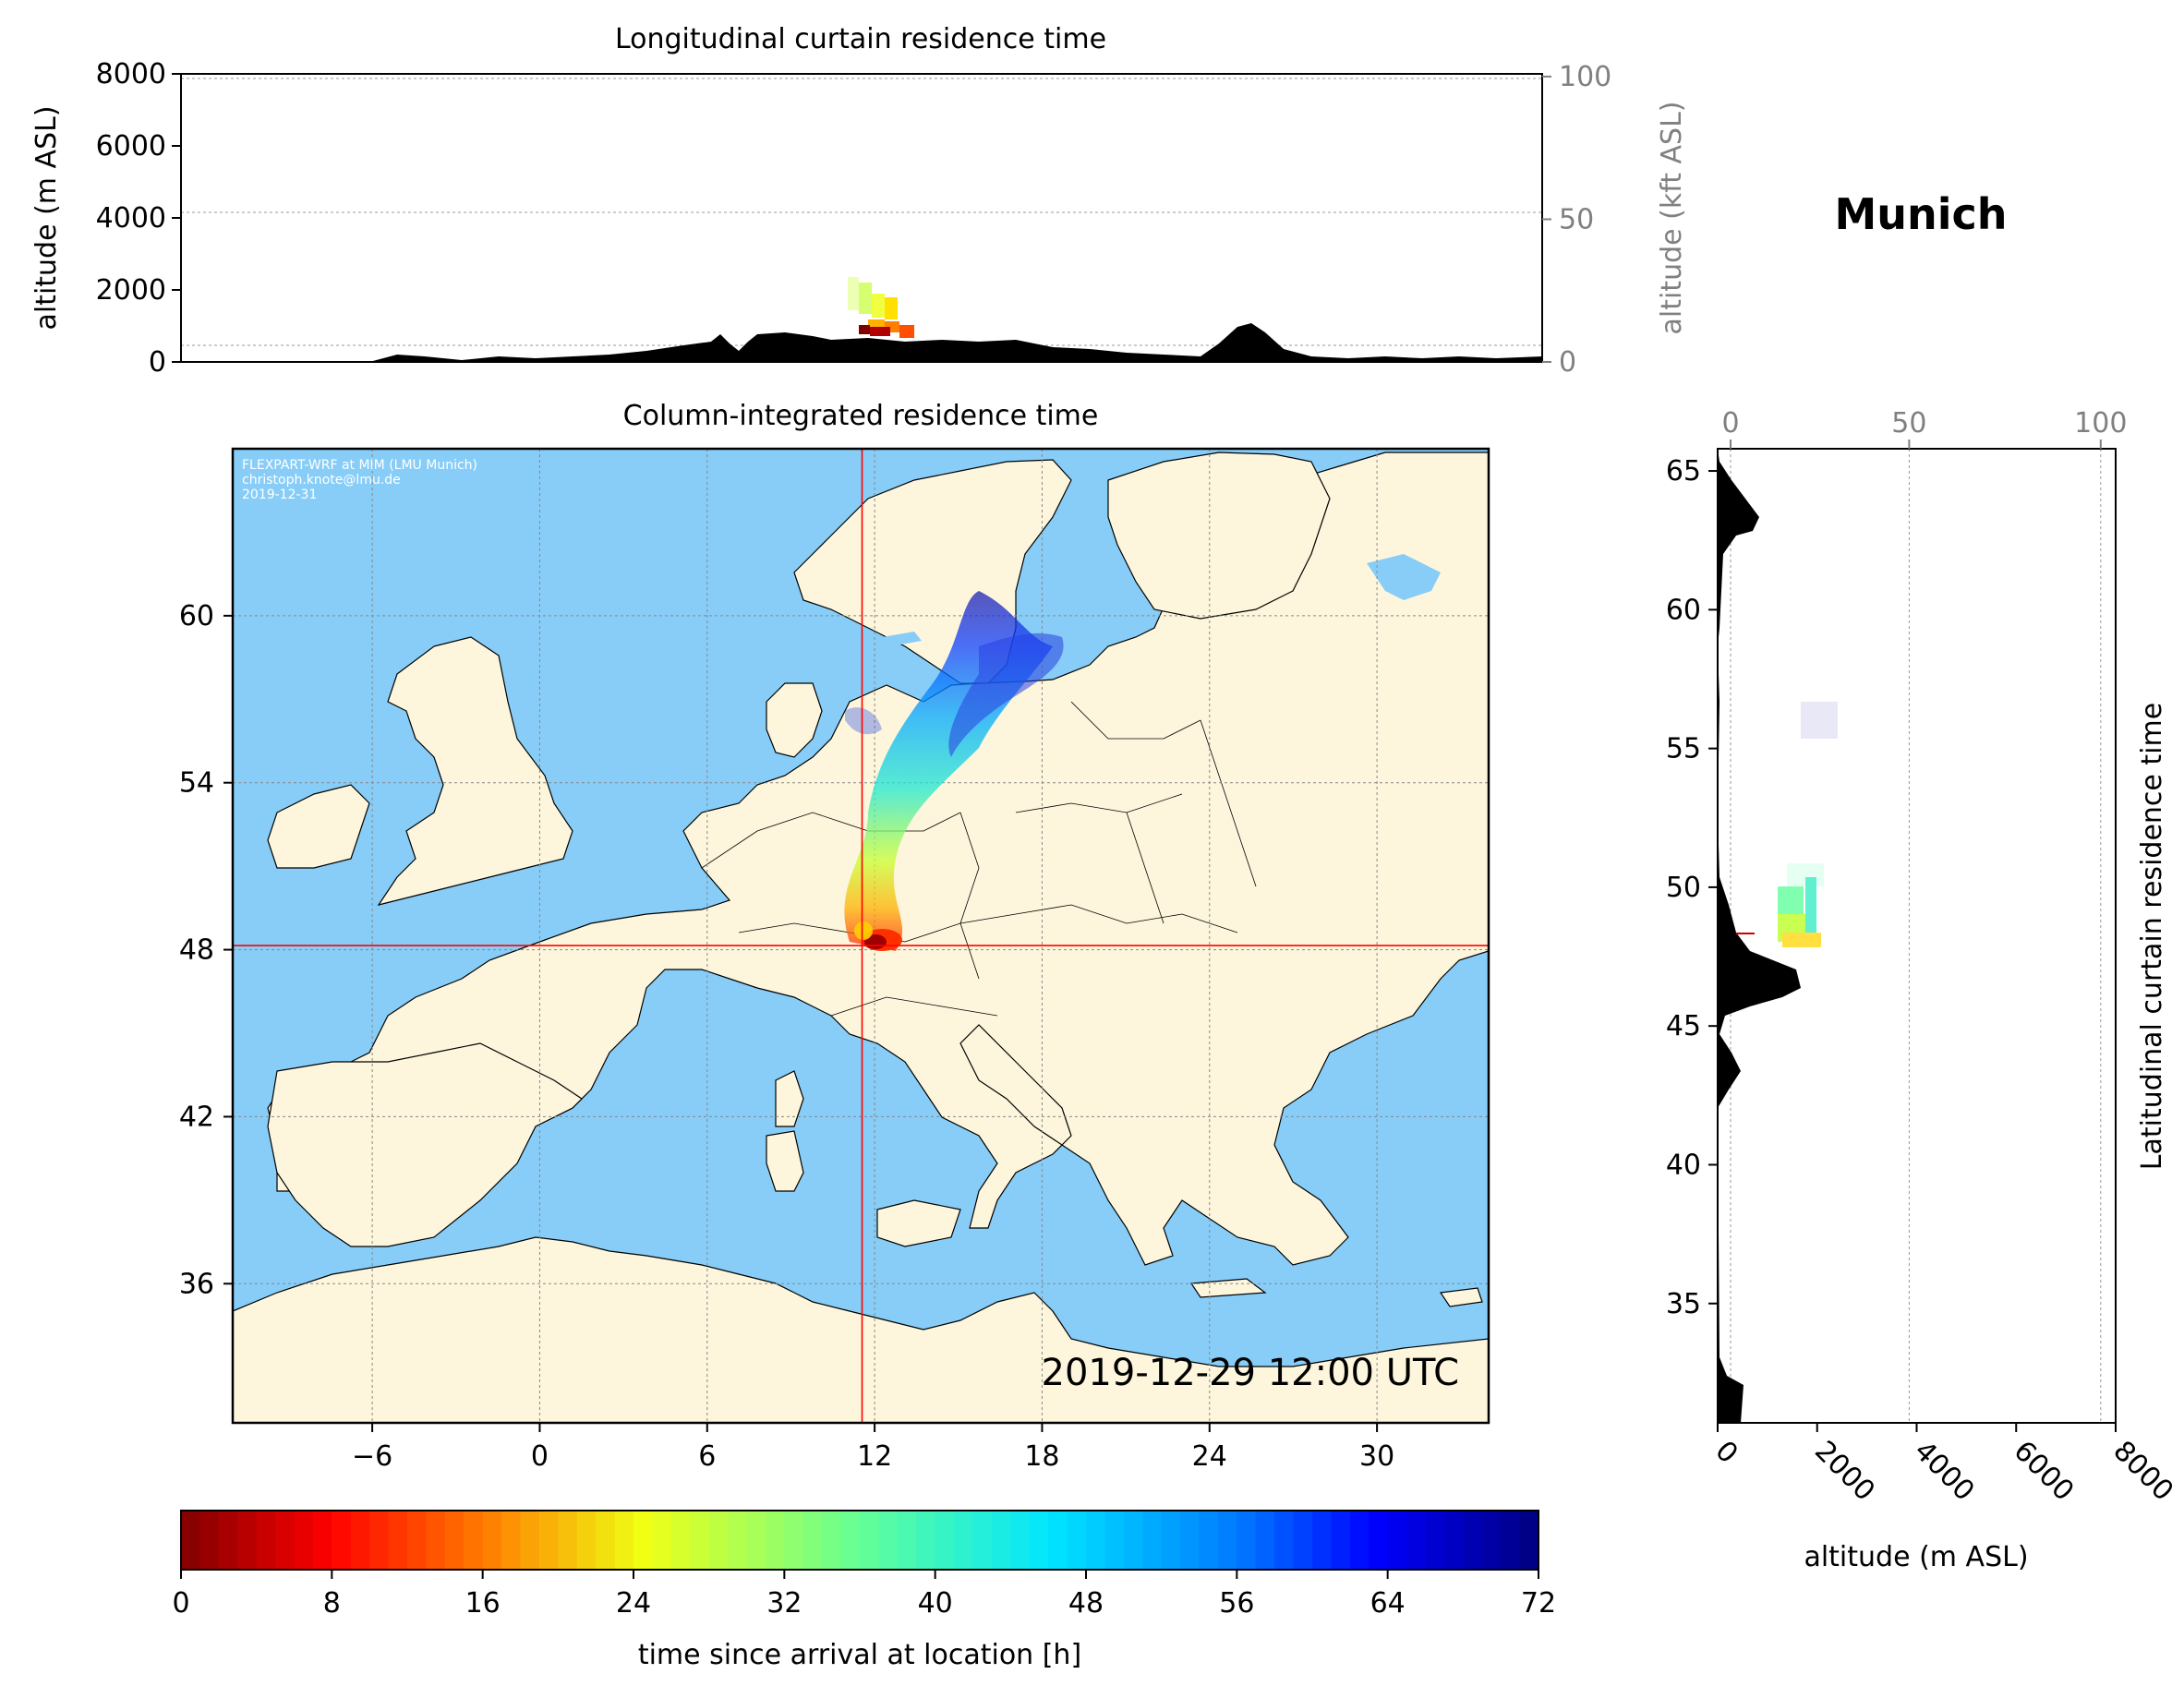 The height and width of the screenshot is (1698, 2184). What do you see at coordinates (1672, 217) in the screenshot?
I see `top-panel-ylabel-right: altitude (kft ASL)` at bounding box center [1672, 217].